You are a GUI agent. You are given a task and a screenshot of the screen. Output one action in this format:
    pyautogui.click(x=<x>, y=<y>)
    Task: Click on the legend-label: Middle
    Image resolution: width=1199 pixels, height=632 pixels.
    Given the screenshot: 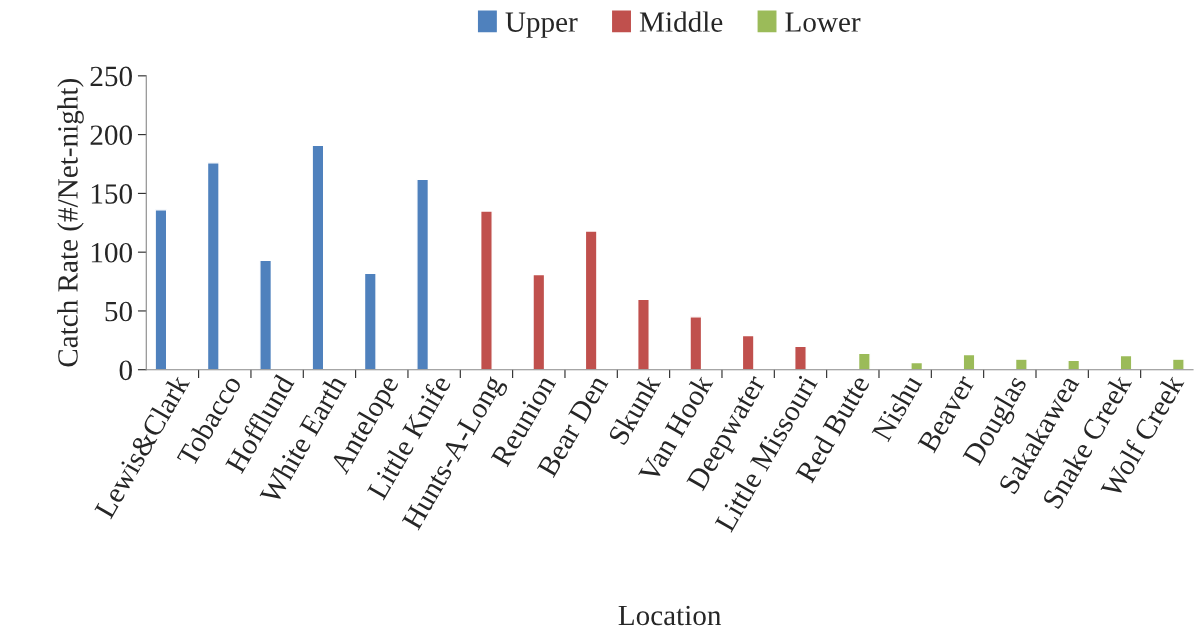 What is the action you would take?
    pyautogui.click(x=681, y=21)
    